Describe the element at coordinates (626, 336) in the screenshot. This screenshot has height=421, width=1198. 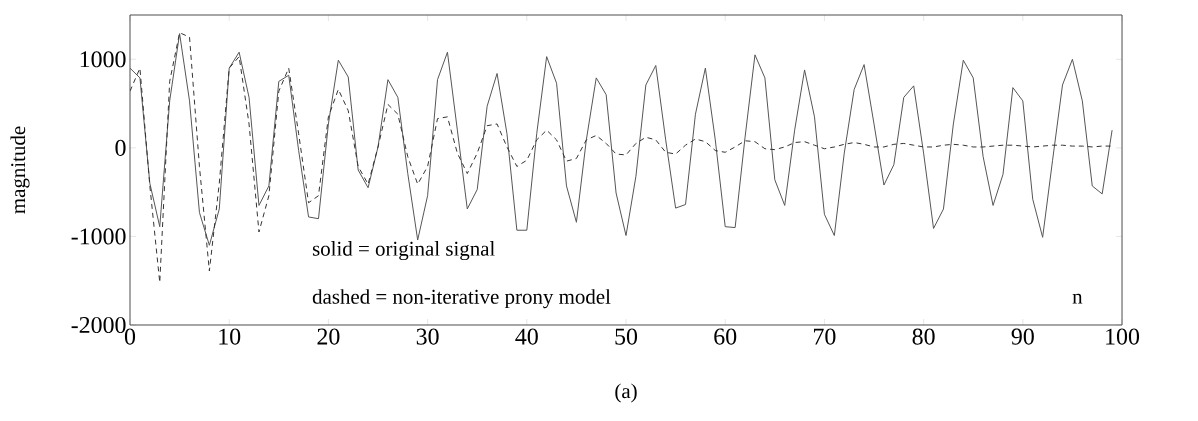
I see `x-tick-label: 50` at that location.